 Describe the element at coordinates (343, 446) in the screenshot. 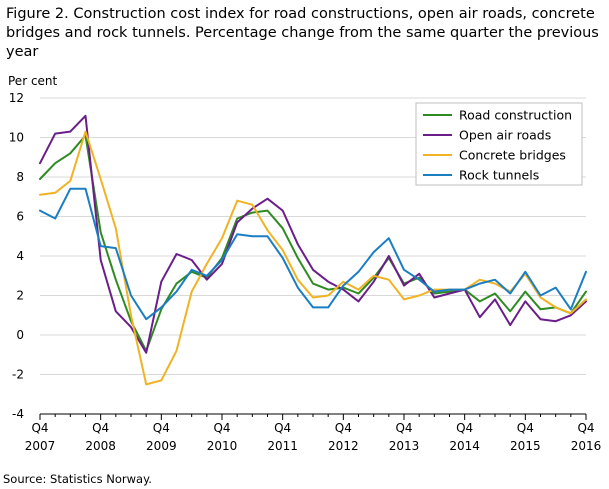

I see `x-tick-label-year: 2012` at that location.